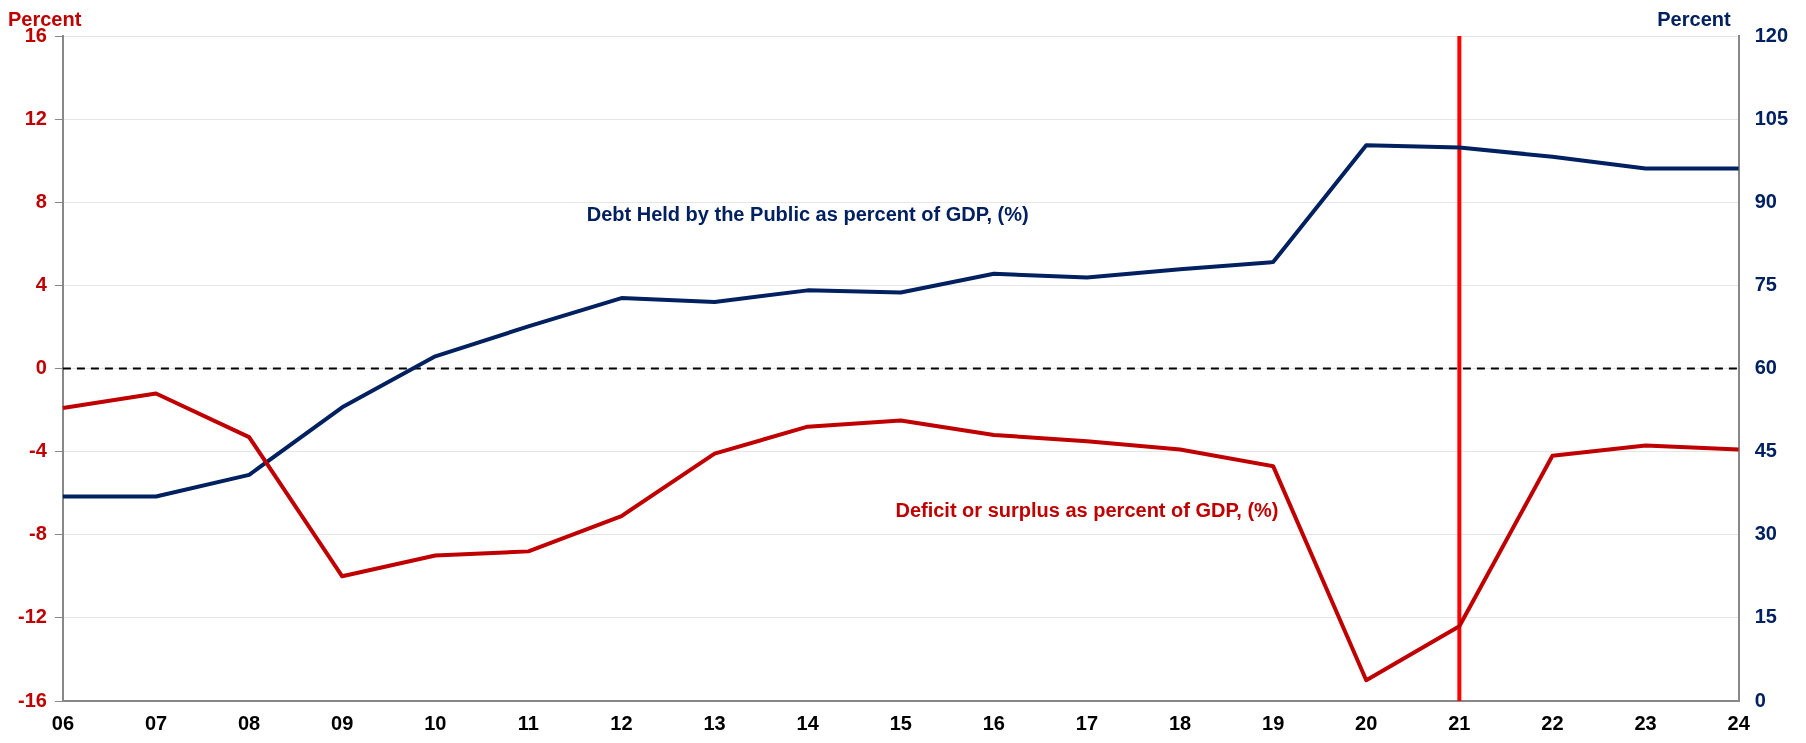  What do you see at coordinates (1765, 200) in the screenshot?
I see `y2-tick-label: 90` at bounding box center [1765, 200].